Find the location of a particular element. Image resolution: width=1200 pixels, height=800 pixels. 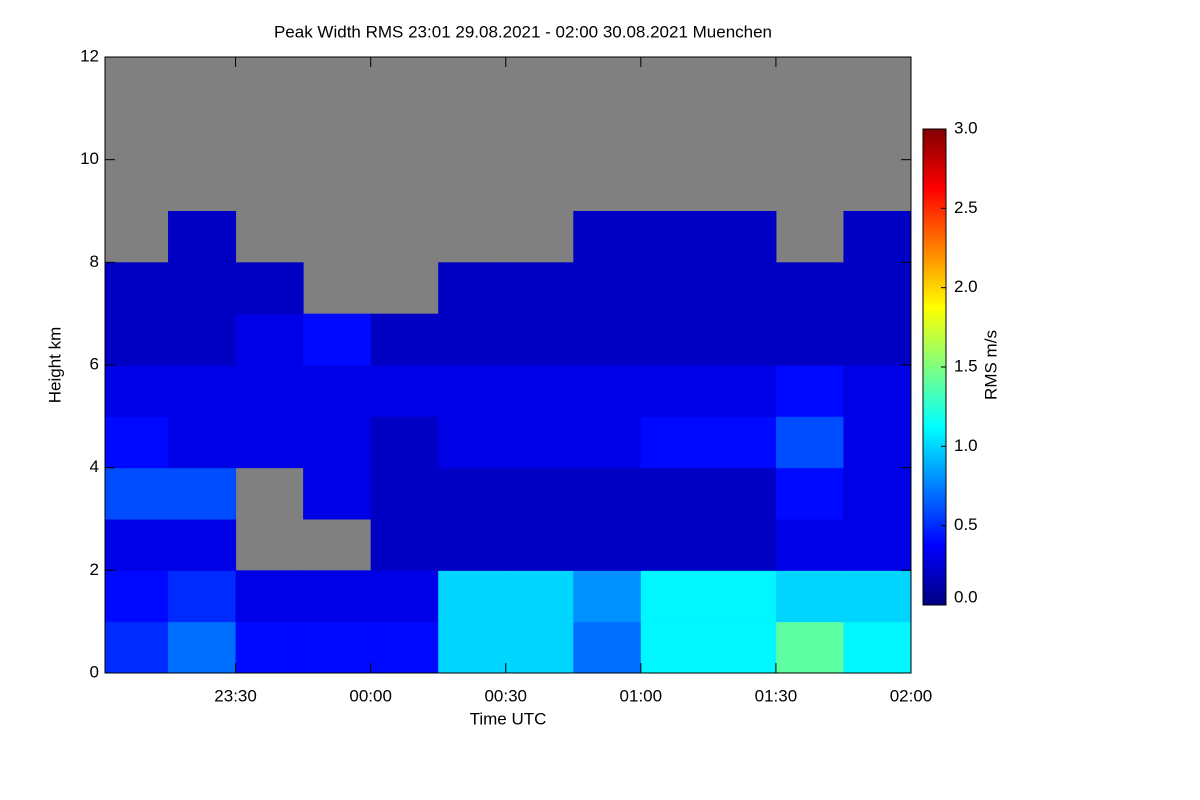

colorbar-label: RMS m/s is located at coordinates (990, 365).